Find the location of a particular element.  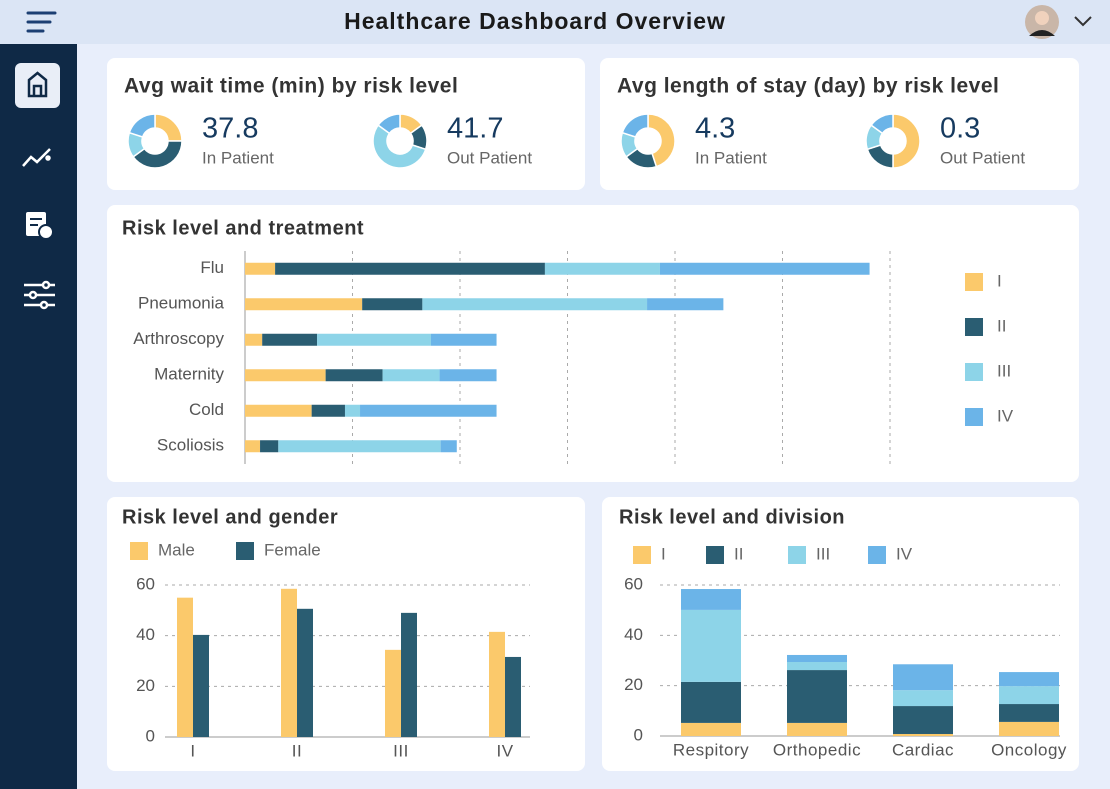

y-tick-label: Maternity is located at coordinates (189, 374).